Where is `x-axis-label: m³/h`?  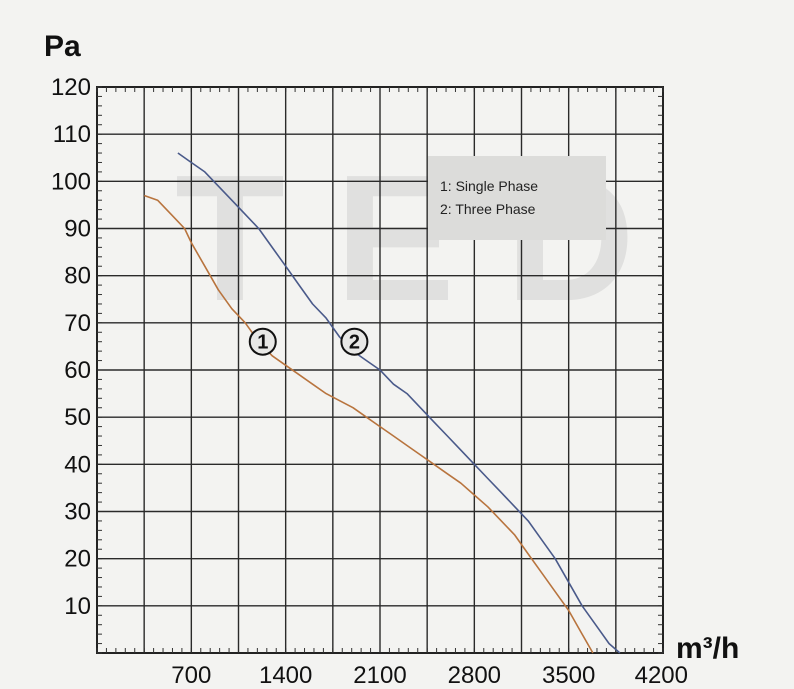
x-axis-label: m³/h is located at coordinates (707, 648).